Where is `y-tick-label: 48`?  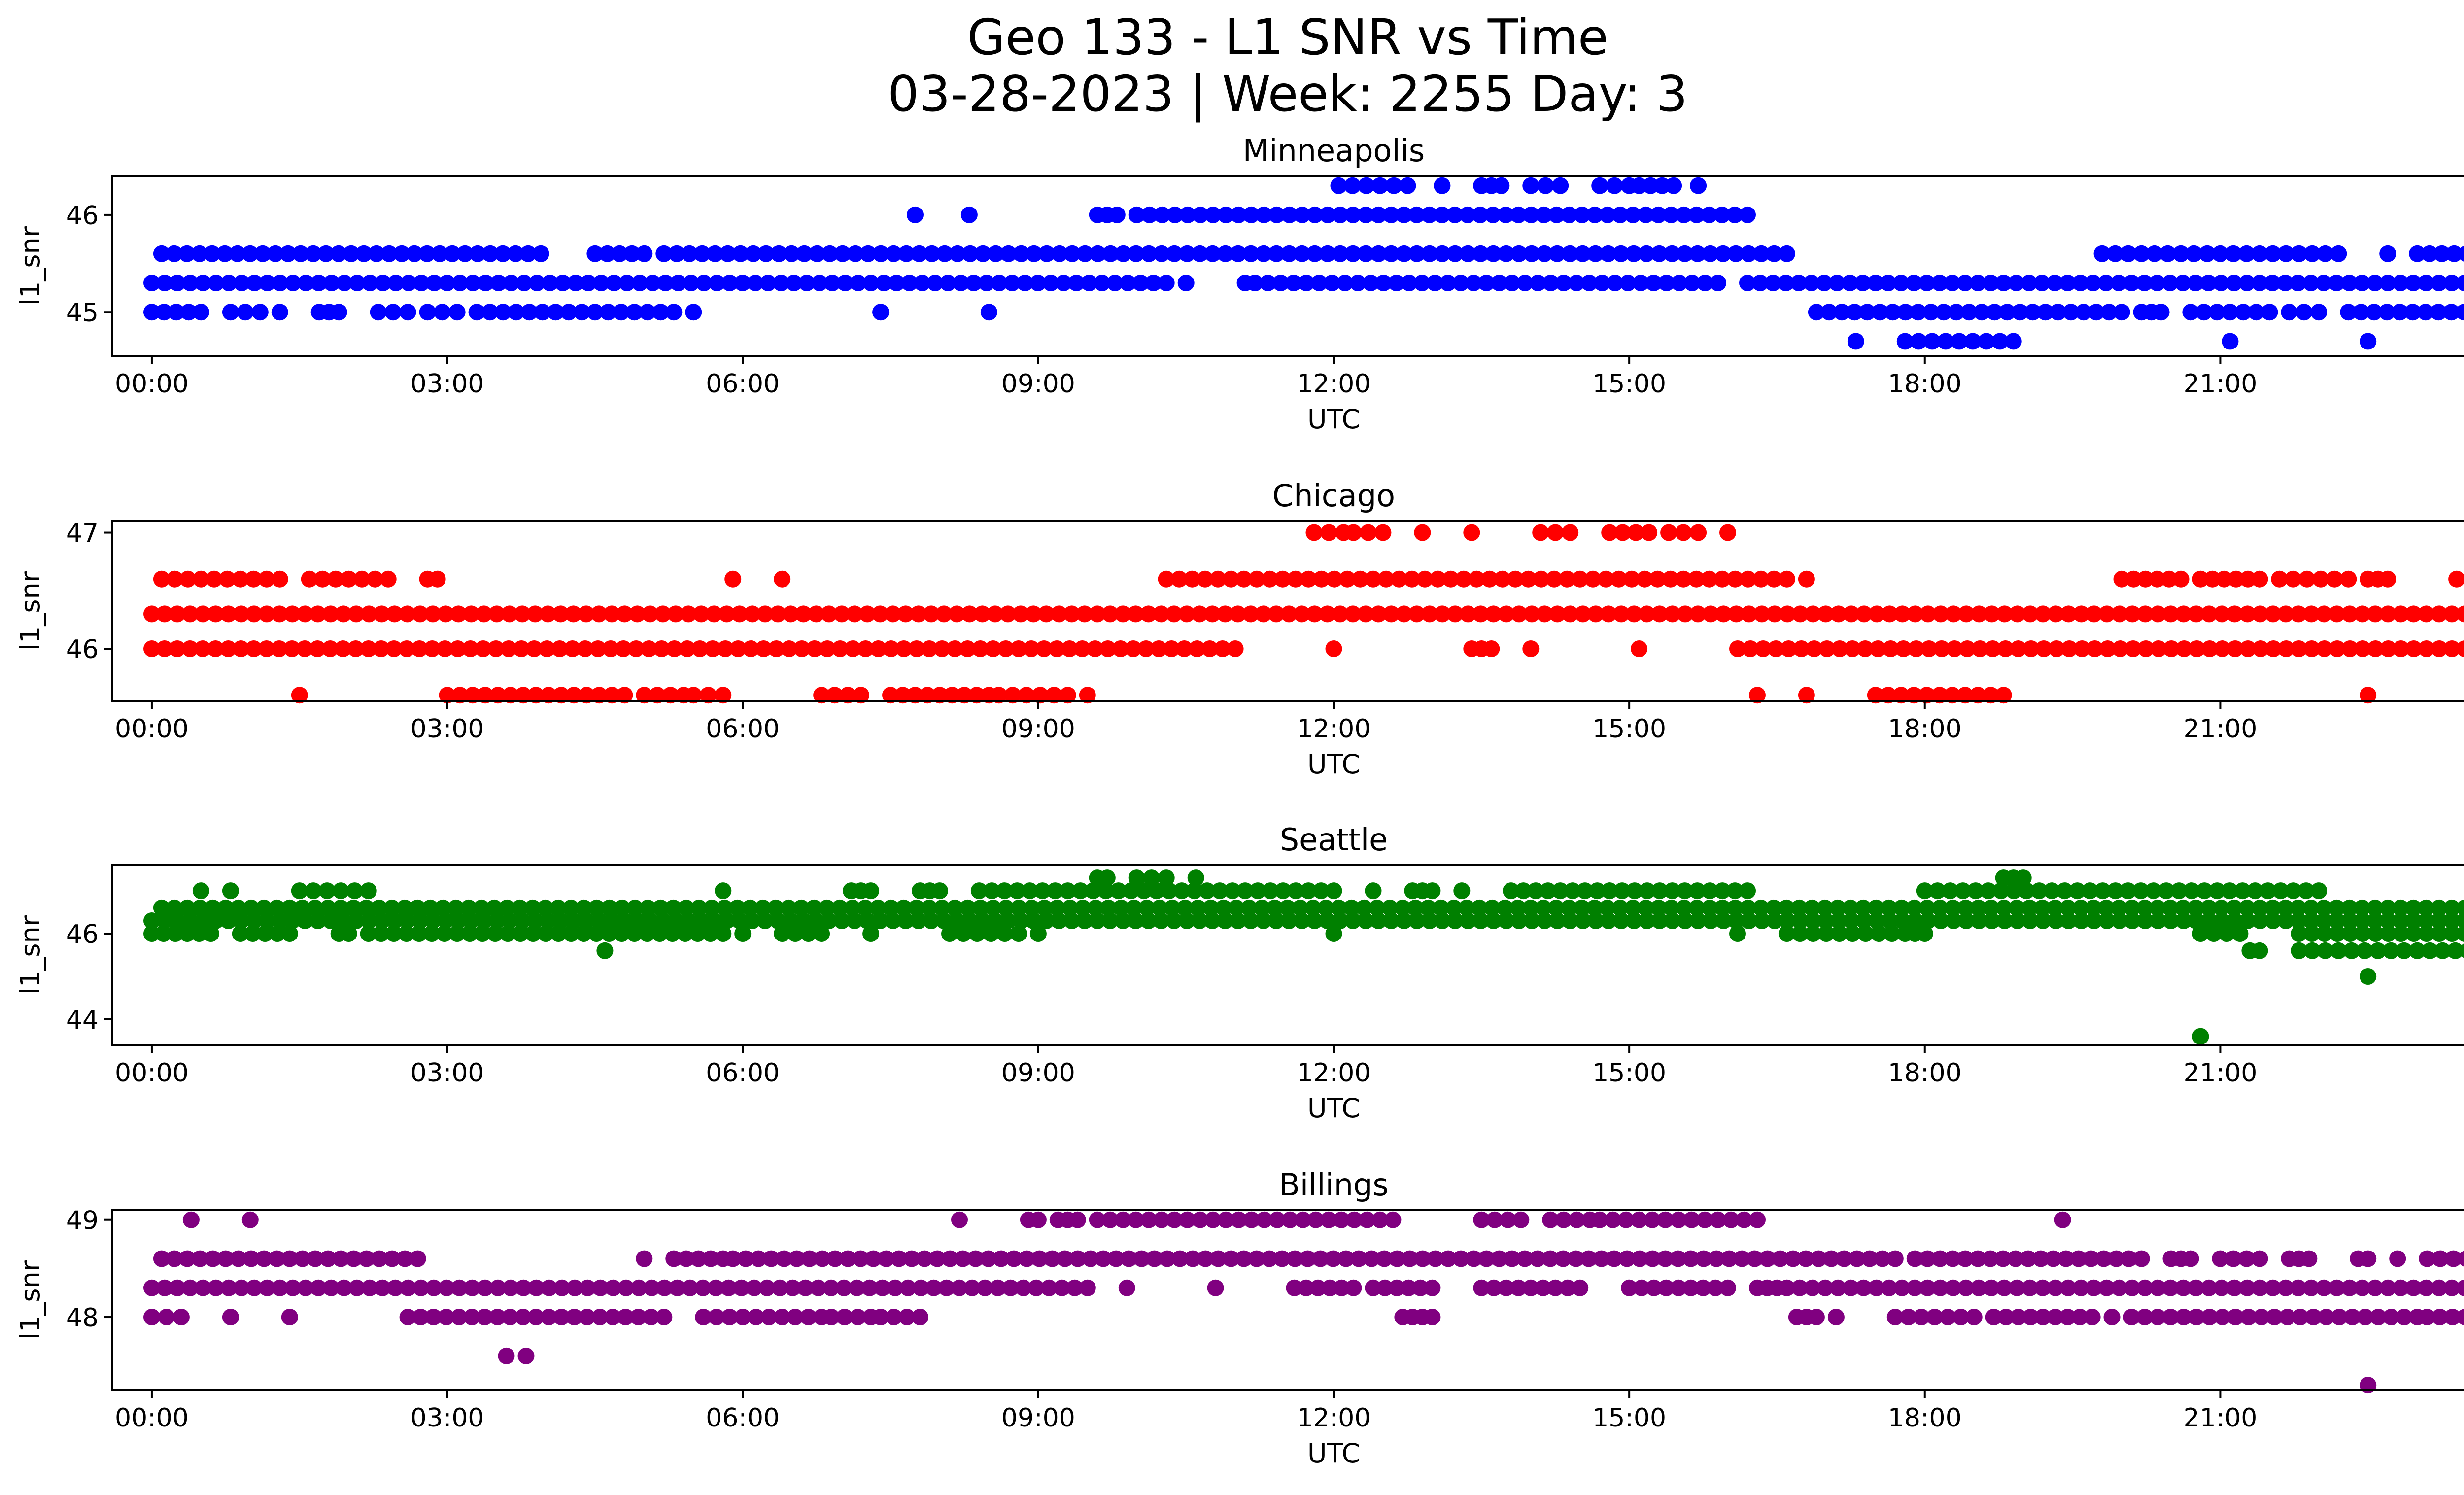 y-tick-label: 48 is located at coordinates (82, 1318).